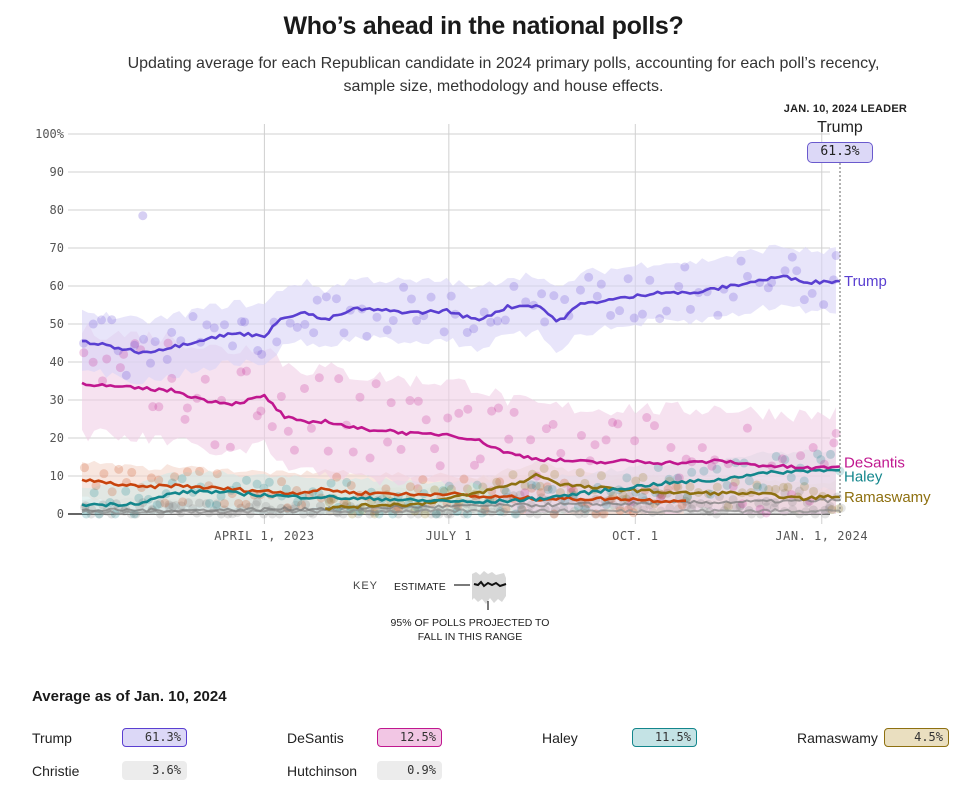 This screenshot has width=967, height=790. Describe the element at coordinates (56, 771) in the screenshot. I see `candidate-name: Christie` at that location.